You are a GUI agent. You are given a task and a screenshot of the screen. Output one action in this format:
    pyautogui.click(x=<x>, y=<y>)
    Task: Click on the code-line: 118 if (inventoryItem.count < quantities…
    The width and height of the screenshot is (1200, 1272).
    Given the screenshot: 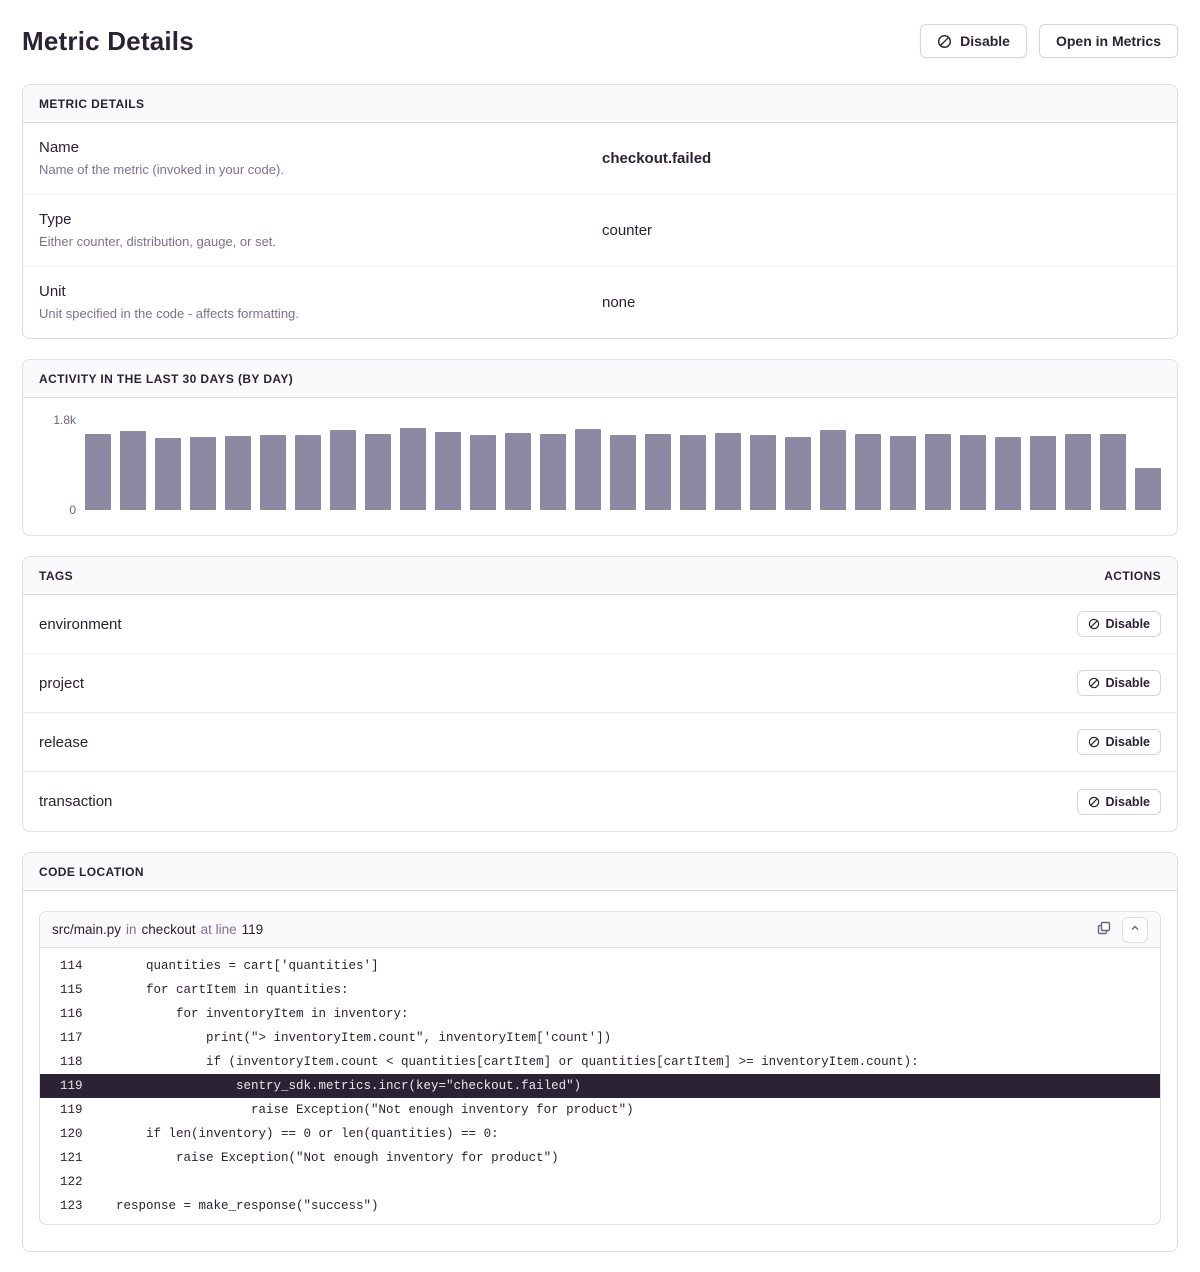 What is the action you would take?
    pyautogui.click(x=600, y=1062)
    